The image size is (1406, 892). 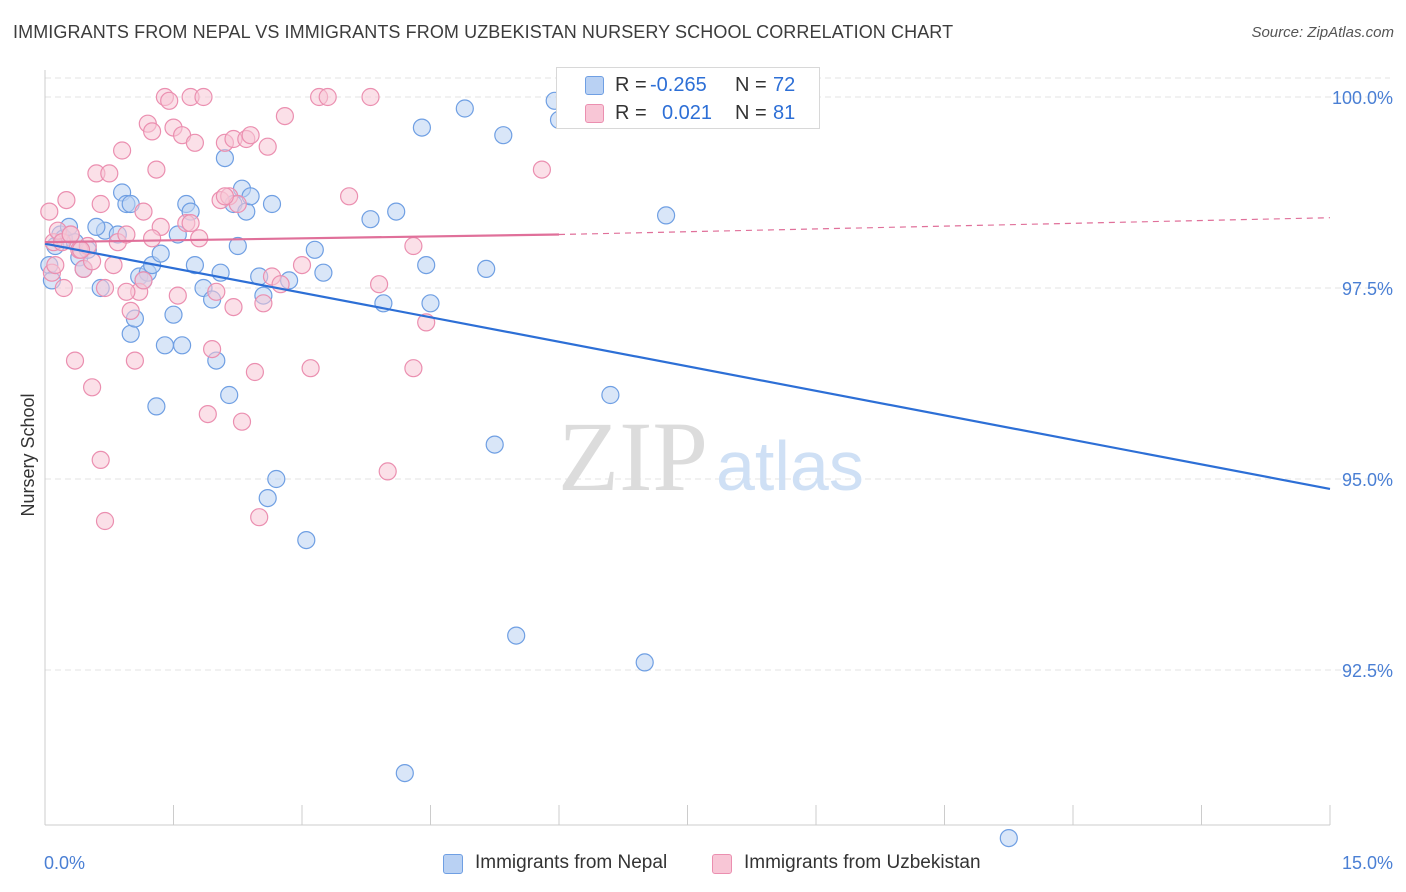 What do you see at coordinates (594, 113) in the screenshot?
I see `uzbekistan-swatch` at bounding box center [594, 113].